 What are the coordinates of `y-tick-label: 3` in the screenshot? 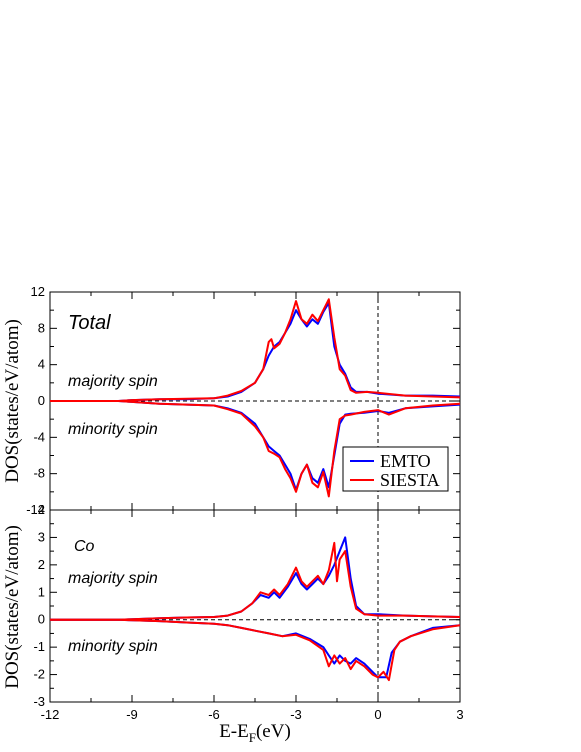 It's located at (41, 536).